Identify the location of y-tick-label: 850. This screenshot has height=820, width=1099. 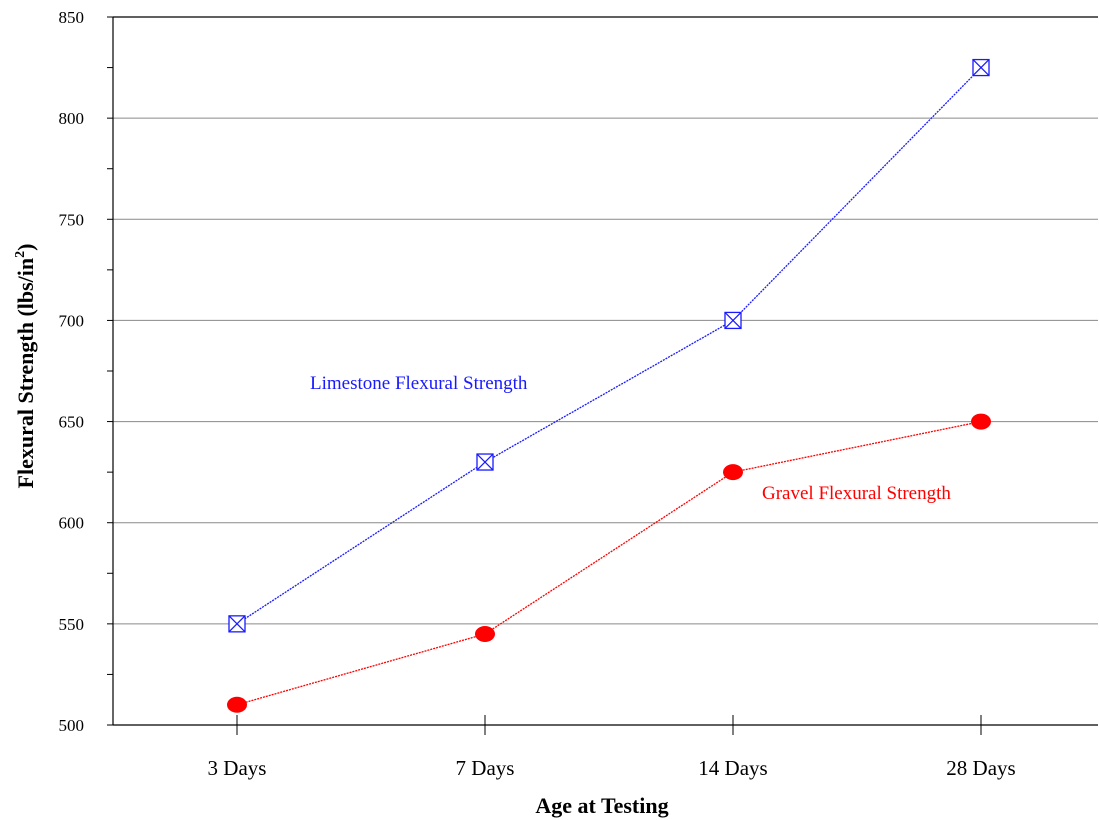
(72, 17).